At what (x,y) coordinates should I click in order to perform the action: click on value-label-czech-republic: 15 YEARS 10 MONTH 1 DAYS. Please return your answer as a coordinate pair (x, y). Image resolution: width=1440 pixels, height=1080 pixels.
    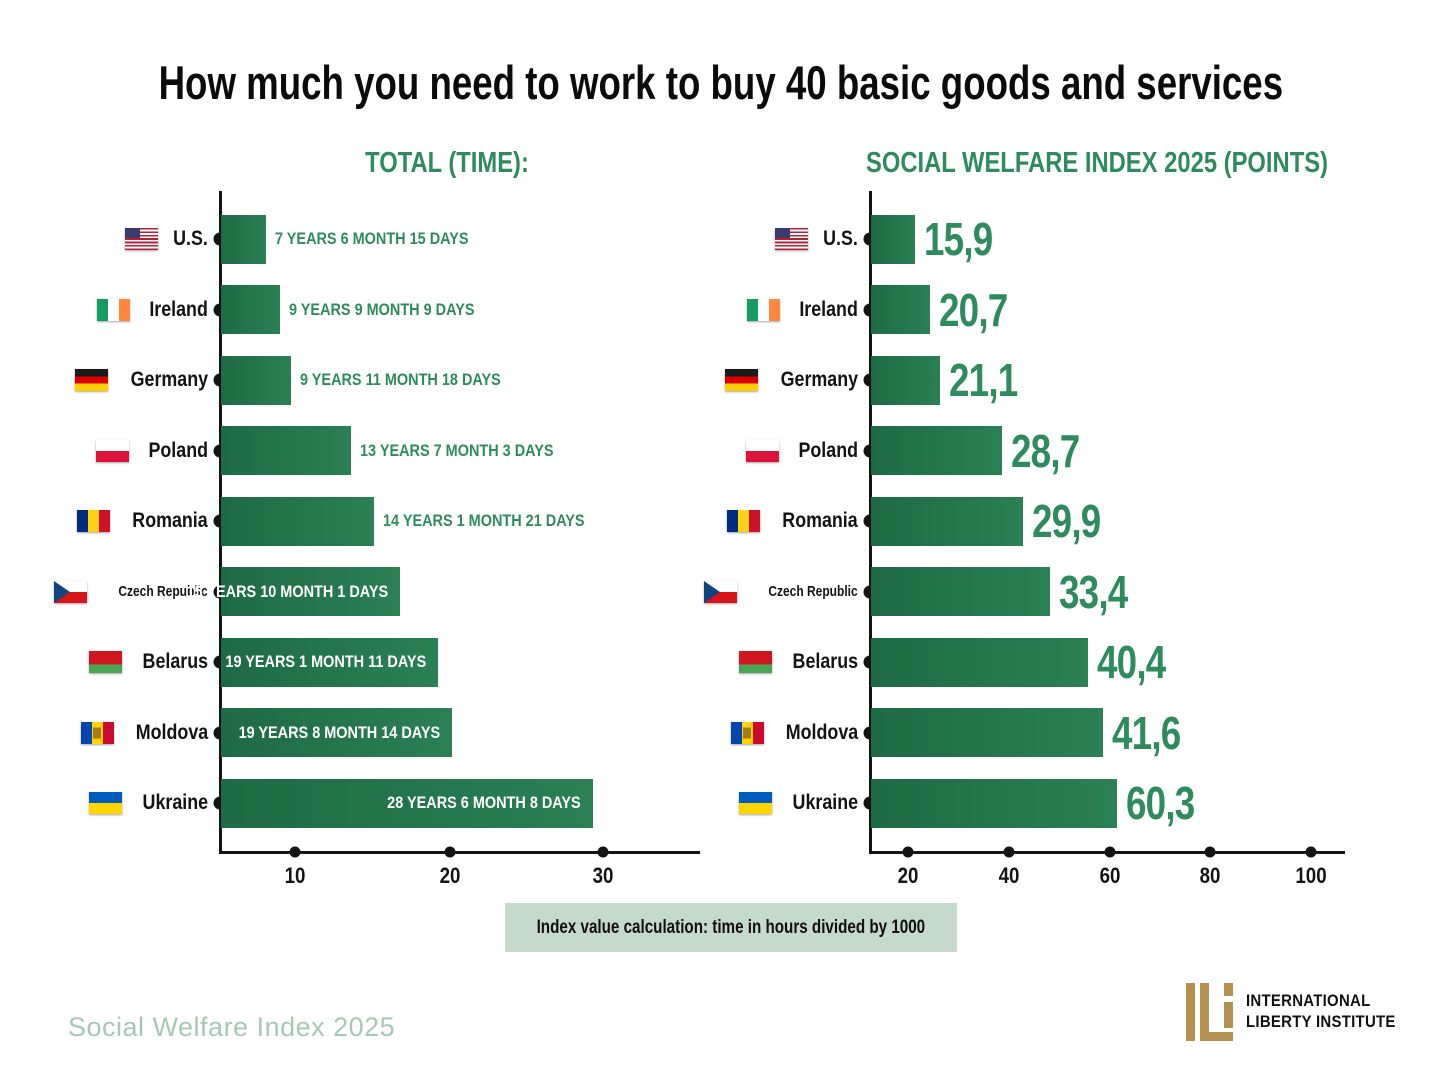
    Looking at the image, I should click on (287, 591).